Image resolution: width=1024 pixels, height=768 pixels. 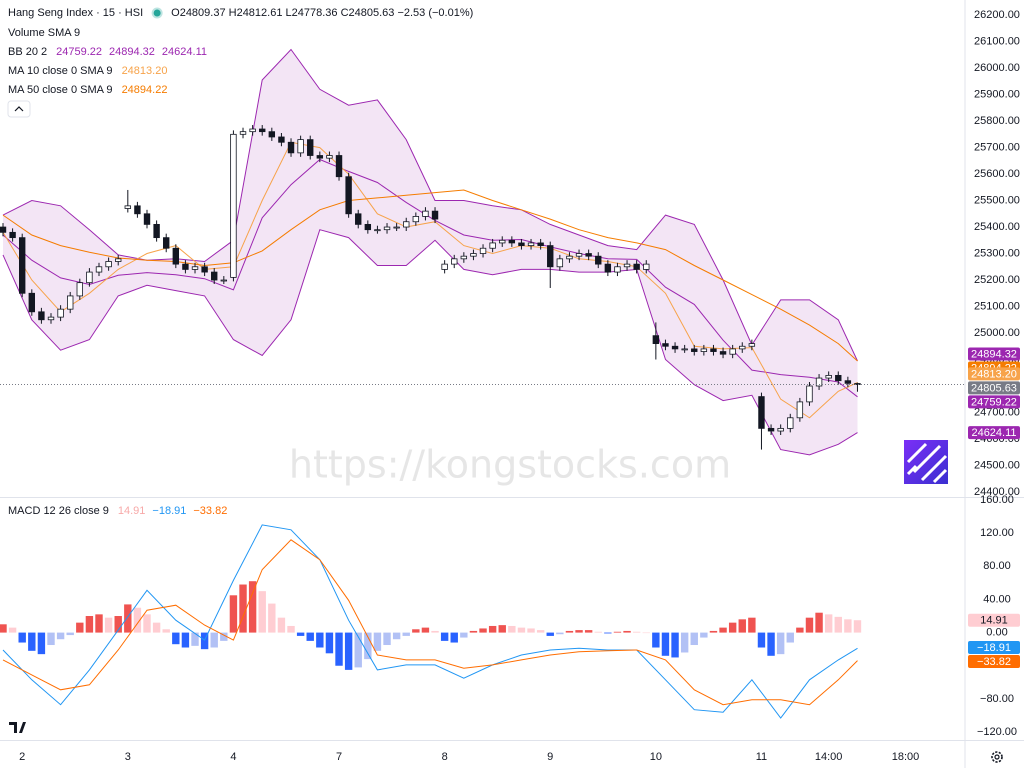 I want to click on collapse-icon, so click(x=19, y=109).